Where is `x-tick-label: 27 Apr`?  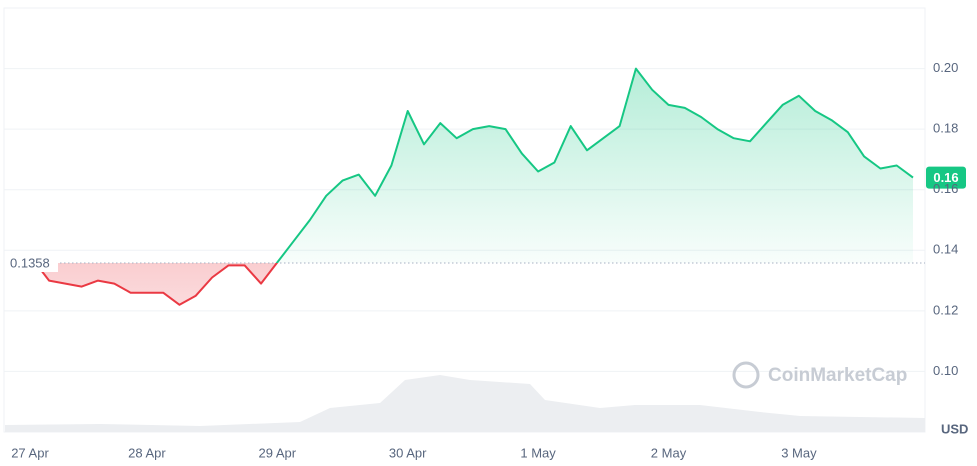
x-tick-label: 27 Apr is located at coordinates (30, 452).